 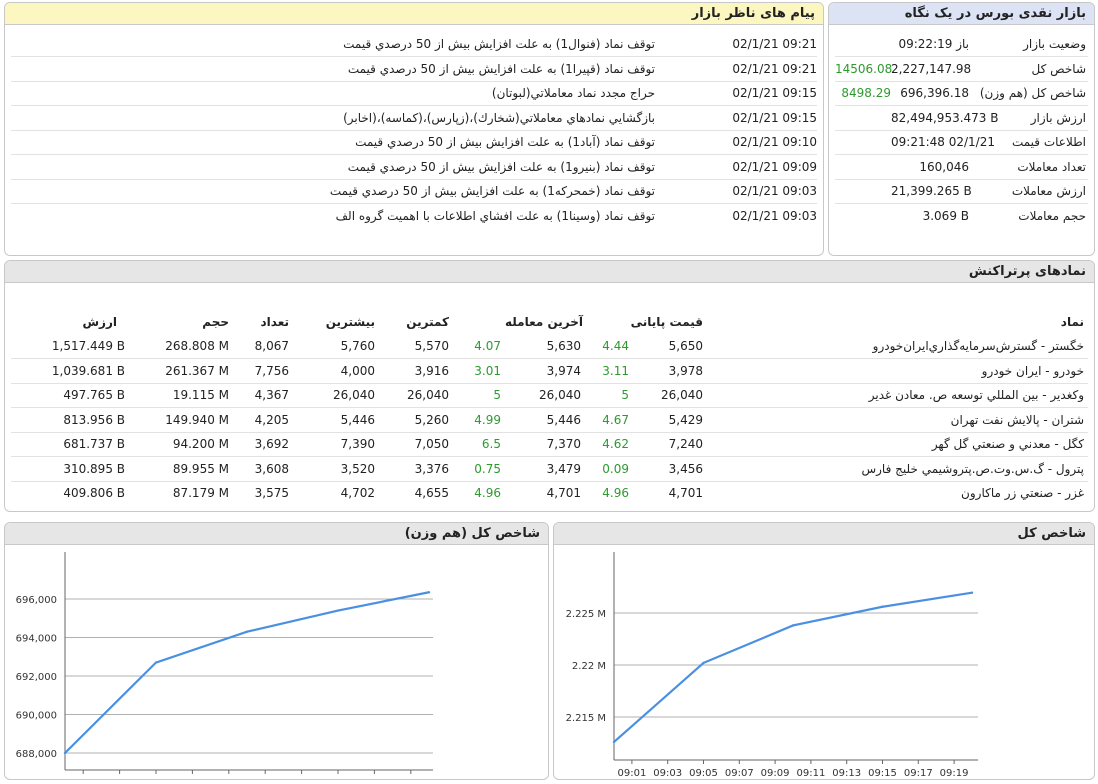 I want to click on cell-volume: 149.940 M, so click(x=197, y=419).